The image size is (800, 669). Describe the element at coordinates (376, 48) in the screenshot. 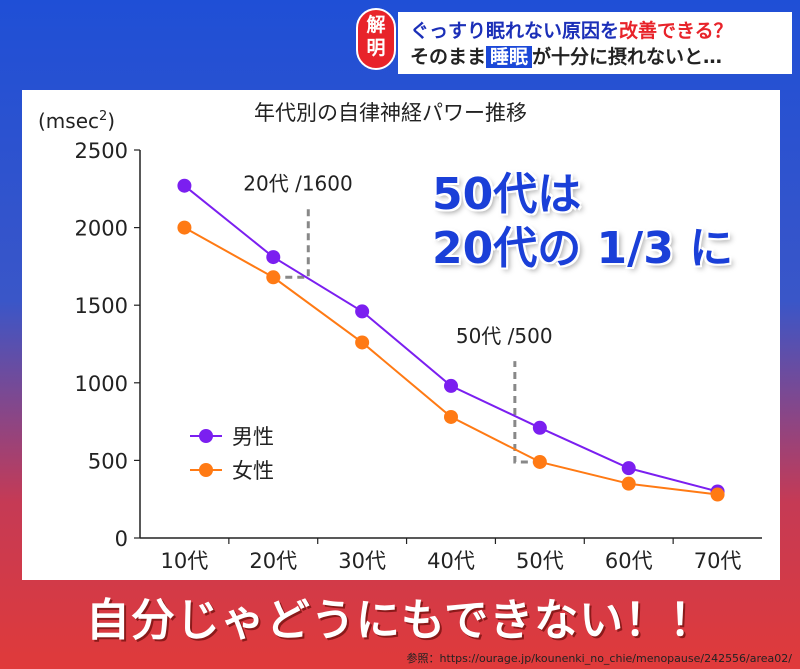

I see `badge-line2: 明` at that location.